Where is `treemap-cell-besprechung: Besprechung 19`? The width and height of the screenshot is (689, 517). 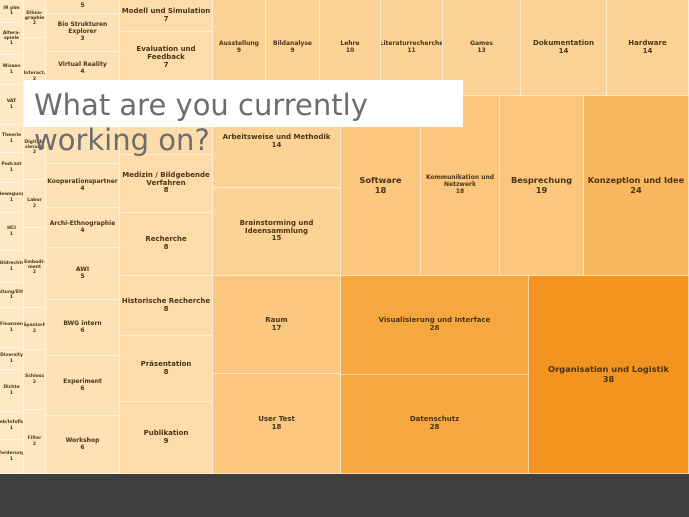 treemap-cell-besprechung: Besprechung 19 is located at coordinates (542, 186).